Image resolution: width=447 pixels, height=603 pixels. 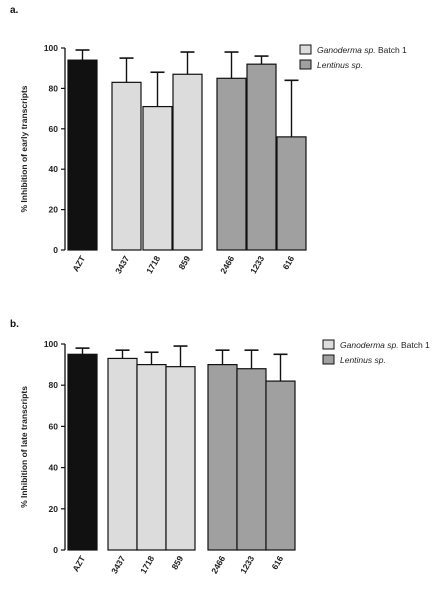 I want to click on panel-label: a., so click(x=14, y=10).